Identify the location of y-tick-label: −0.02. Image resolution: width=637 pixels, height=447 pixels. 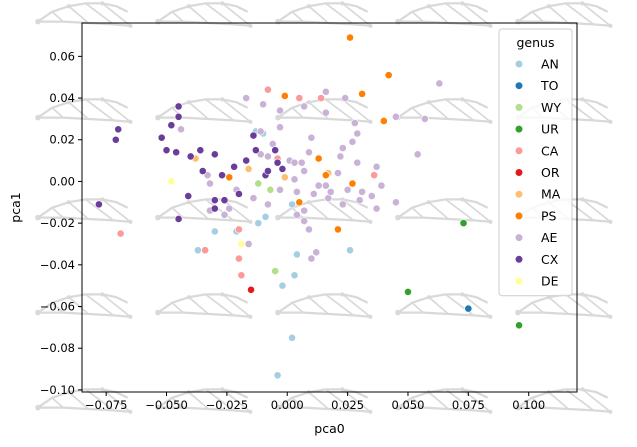
(57, 223).